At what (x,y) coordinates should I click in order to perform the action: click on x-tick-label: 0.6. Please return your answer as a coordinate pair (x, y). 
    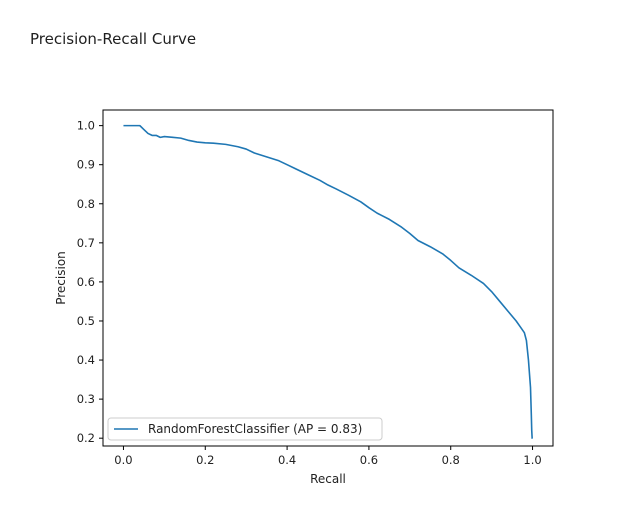
    Looking at the image, I should click on (369, 460).